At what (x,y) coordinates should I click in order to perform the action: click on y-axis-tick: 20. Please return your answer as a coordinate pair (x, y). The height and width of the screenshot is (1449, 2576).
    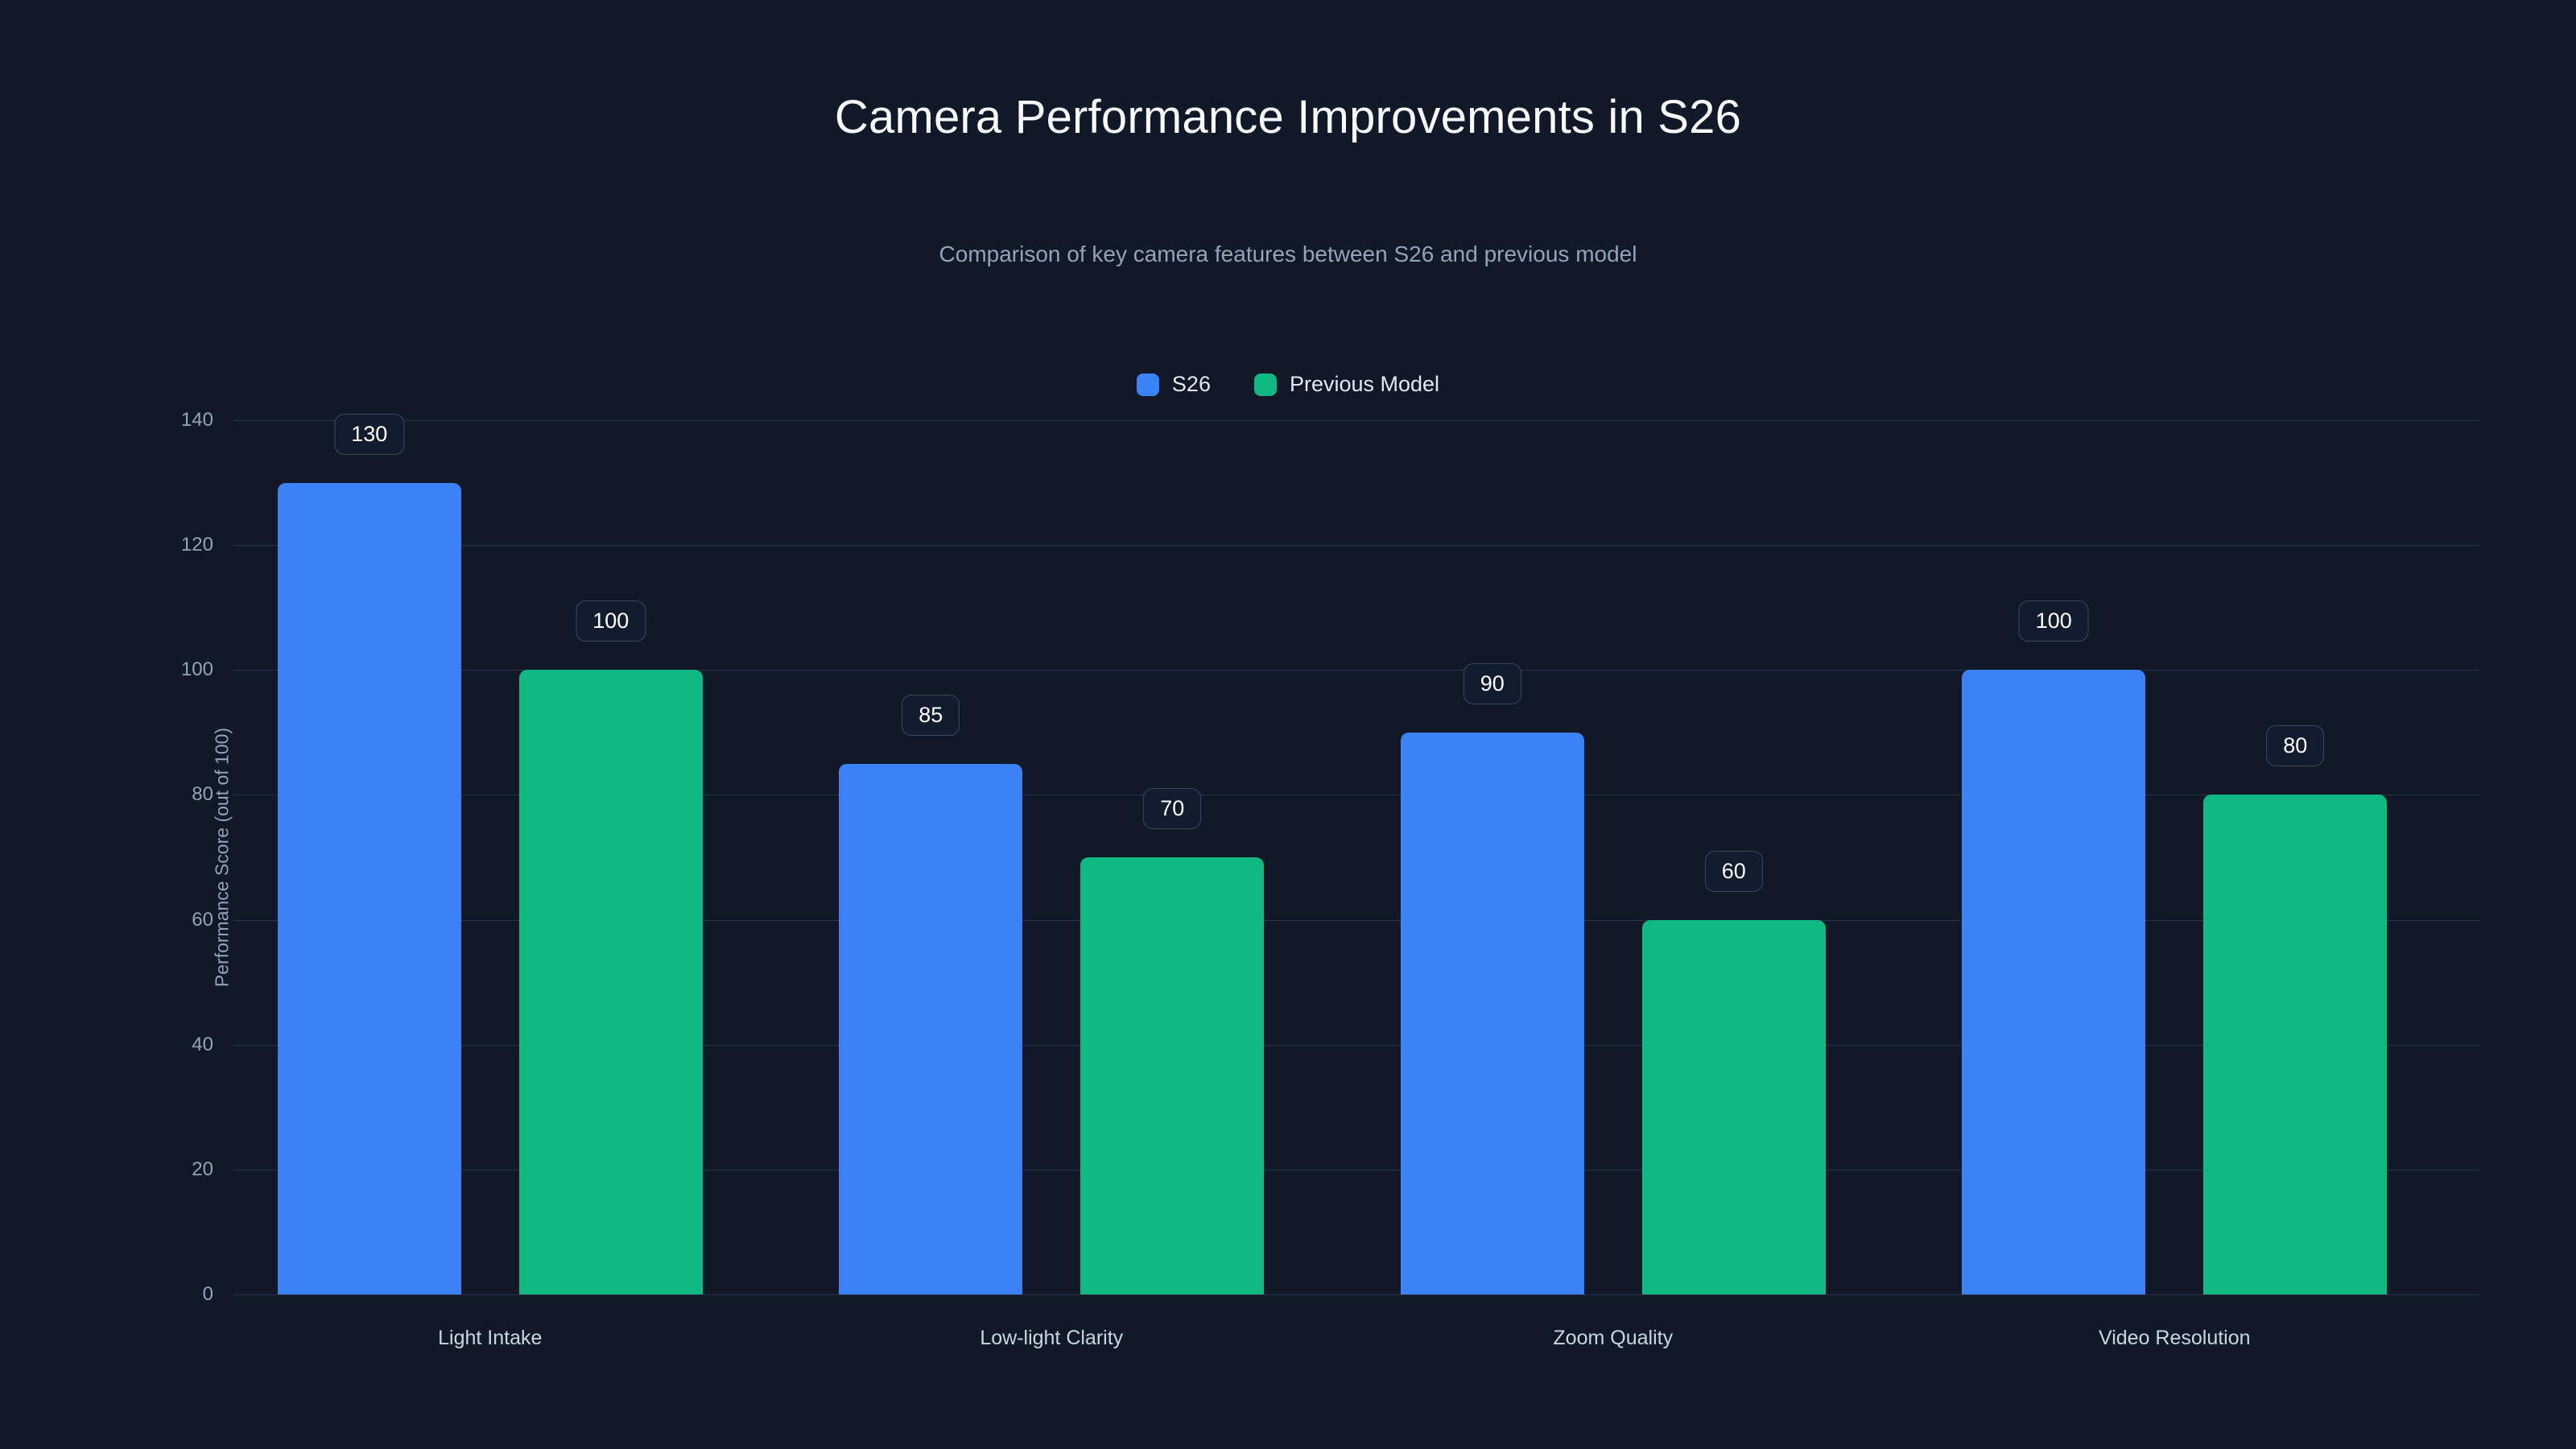
    Looking at the image, I should click on (202, 1169).